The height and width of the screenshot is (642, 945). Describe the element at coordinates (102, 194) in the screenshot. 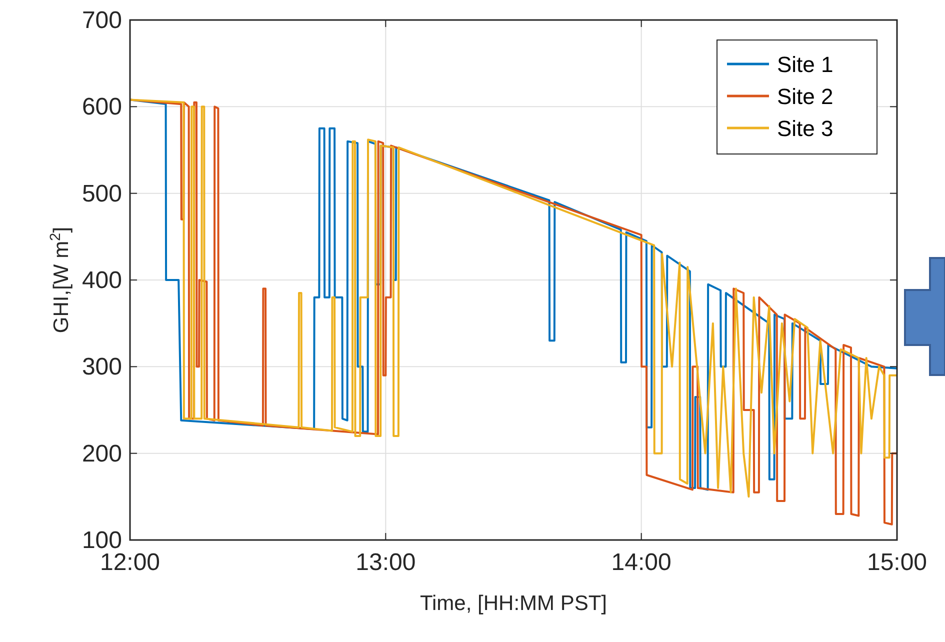

I see `y-tick-label: 500` at that location.